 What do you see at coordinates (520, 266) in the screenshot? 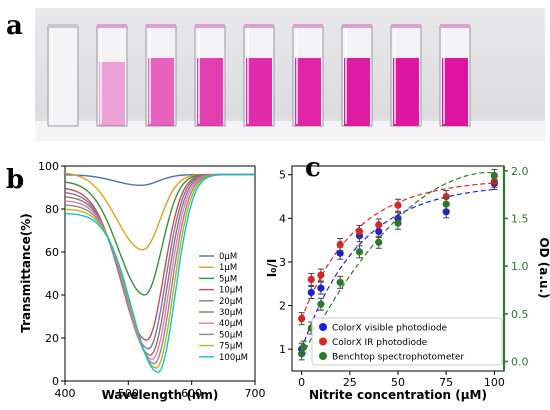
I see `right-tick-label: 1.0` at bounding box center [520, 266].